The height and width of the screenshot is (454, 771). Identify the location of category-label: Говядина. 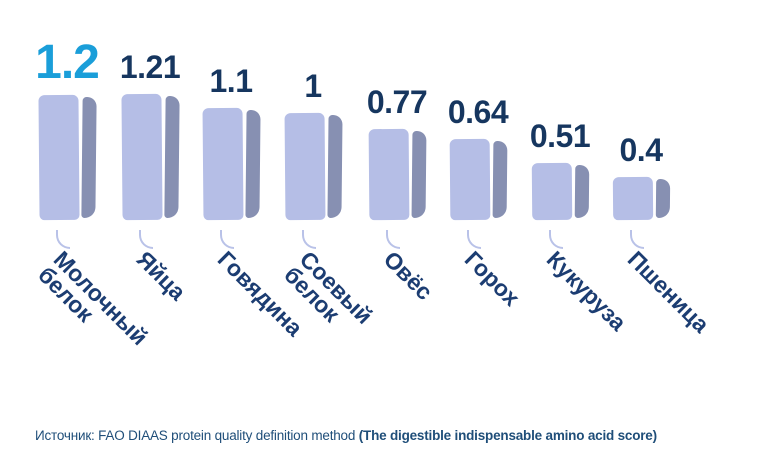
(260, 293).